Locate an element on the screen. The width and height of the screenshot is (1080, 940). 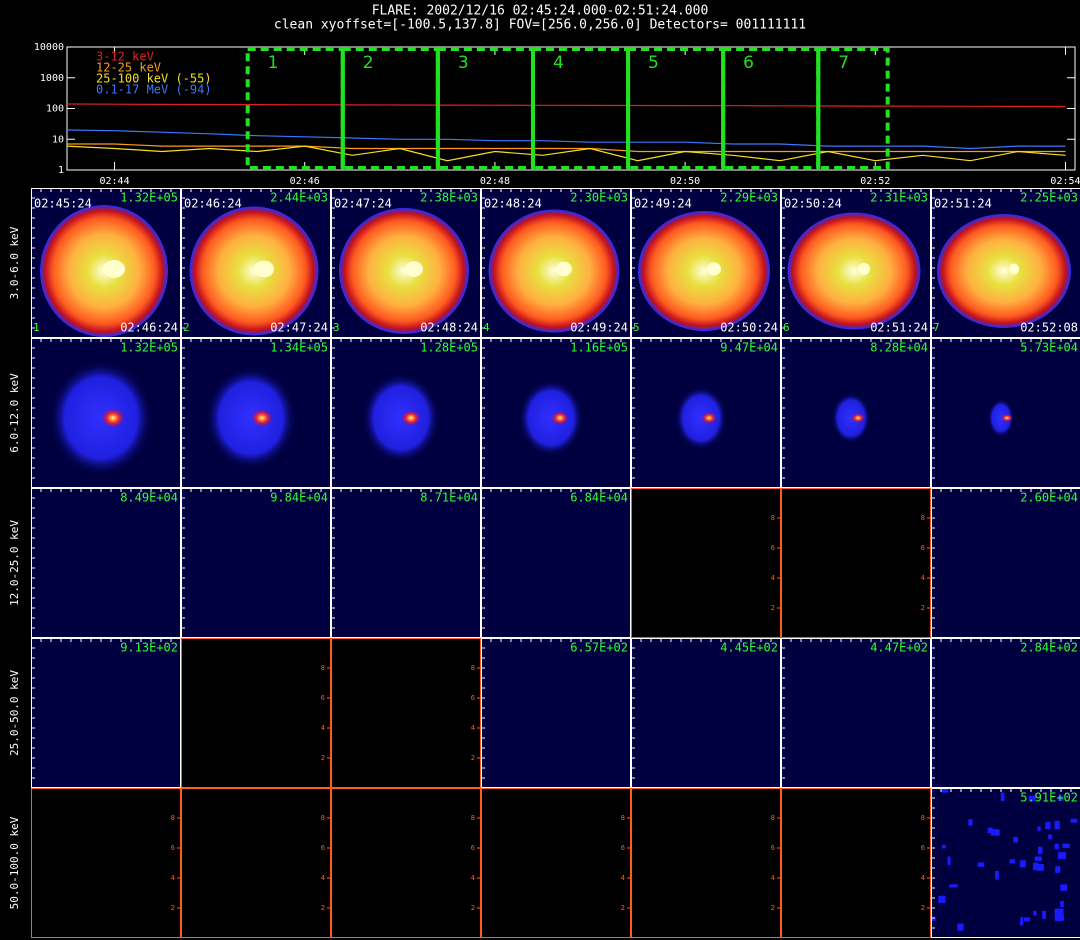
legend-label: 3-12 keV is located at coordinates (125, 57).